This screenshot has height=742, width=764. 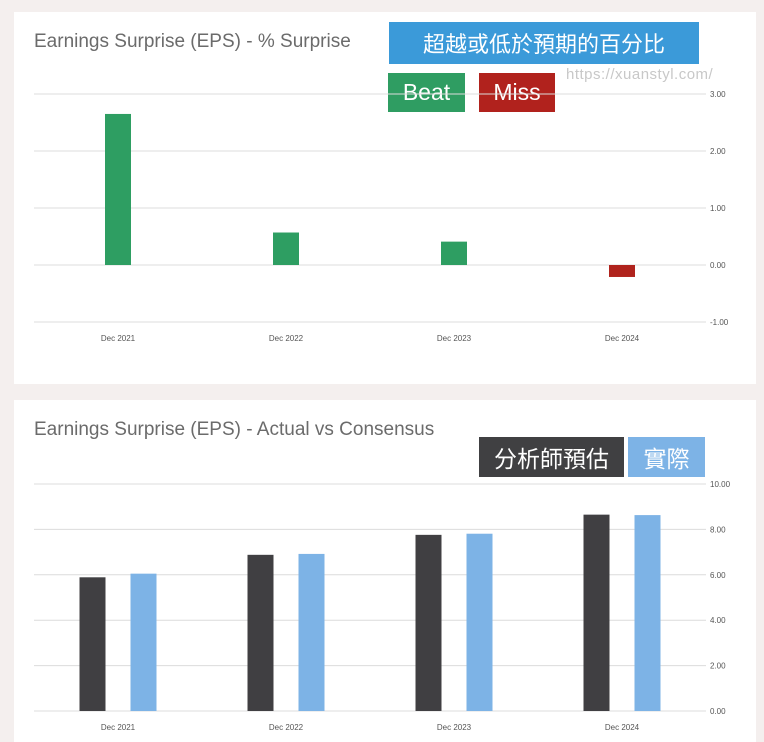 What do you see at coordinates (719, 322) in the screenshot?
I see `y-tick-label: -1.00` at bounding box center [719, 322].